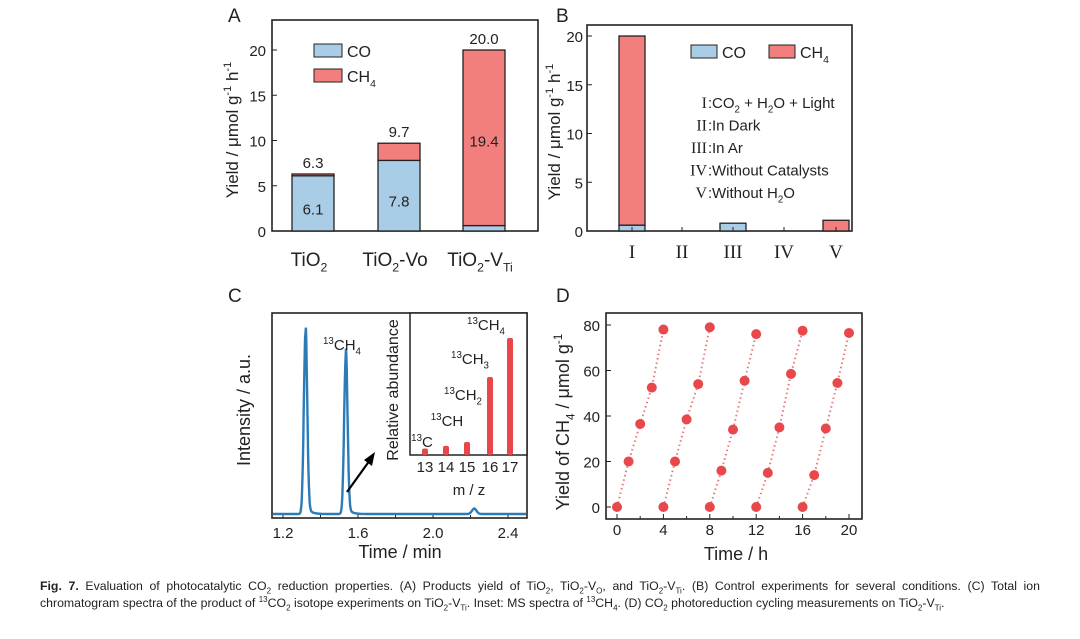 This screenshot has height=639, width=1080. I want to click on x-tick-label: V, so click(836, 252).